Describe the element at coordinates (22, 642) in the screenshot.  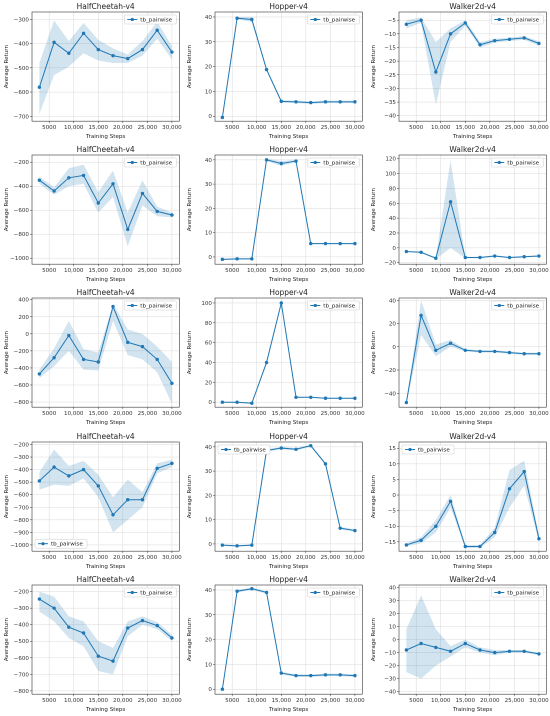
I see `y-tick-label: −500` at that location.